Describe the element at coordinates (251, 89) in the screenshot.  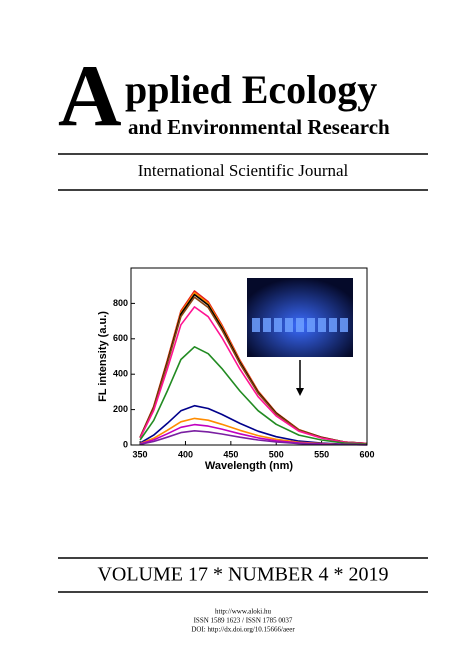
I see `title: pplied Ecology` at that location.